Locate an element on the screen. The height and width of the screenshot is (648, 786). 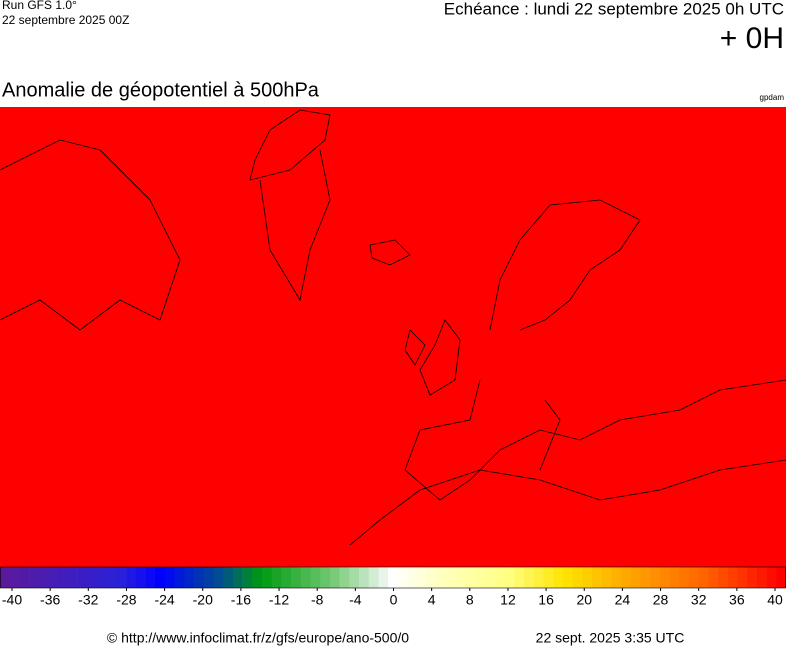
colorbar-tick-label: -16 is located at coordinates (241, 600).